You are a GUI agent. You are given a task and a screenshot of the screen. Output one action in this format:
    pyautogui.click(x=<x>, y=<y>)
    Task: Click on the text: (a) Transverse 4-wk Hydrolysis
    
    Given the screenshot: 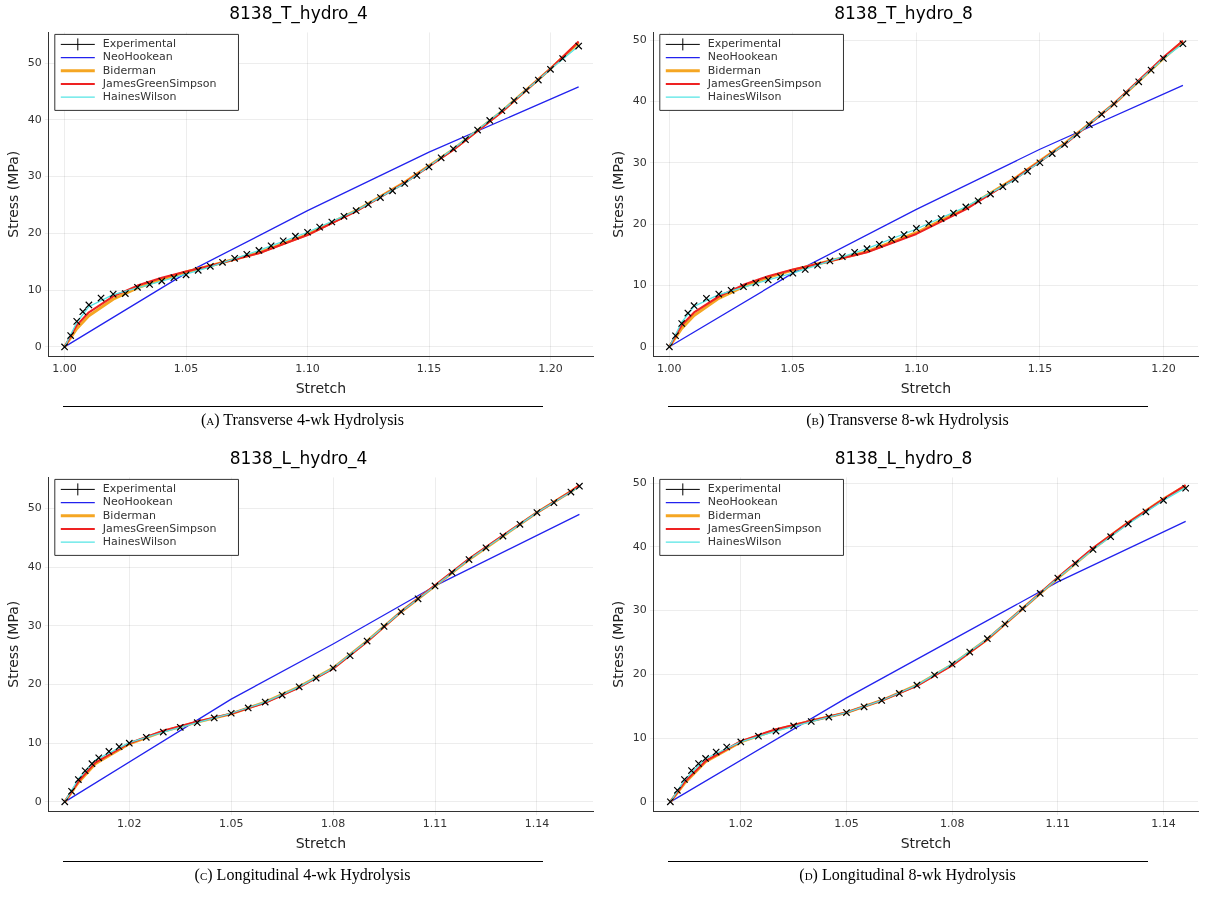 What is the action you would take?
    pyautogui.click(x=302, y=417)
    